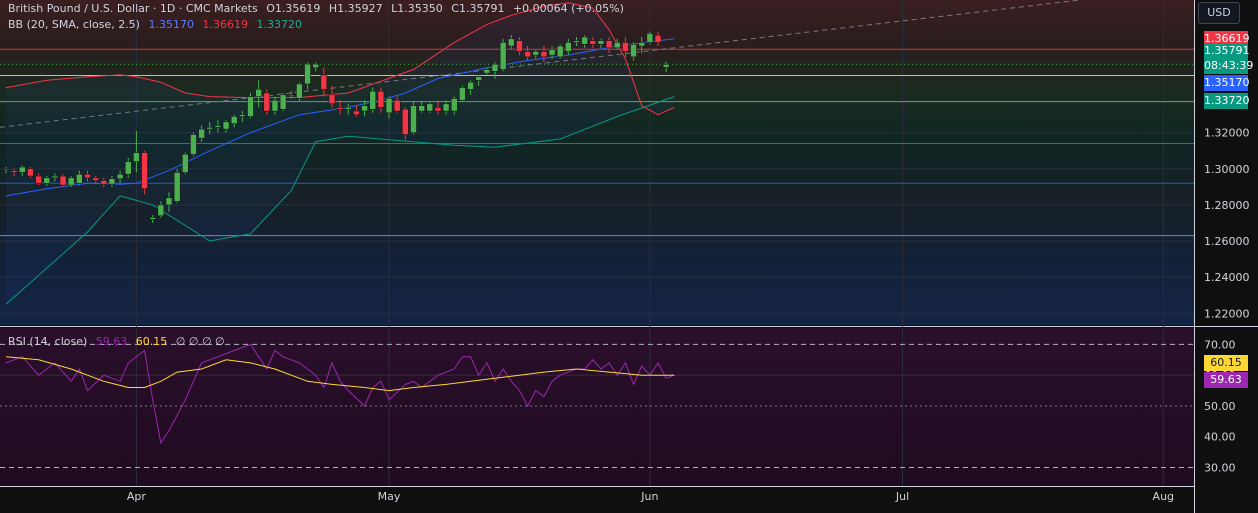 This screenshot has width=1258, height=513. Describe the element at coordinates (48, 341) in the screenshot. I see `rsi-legend-label: RSI (14, close)` at that location.